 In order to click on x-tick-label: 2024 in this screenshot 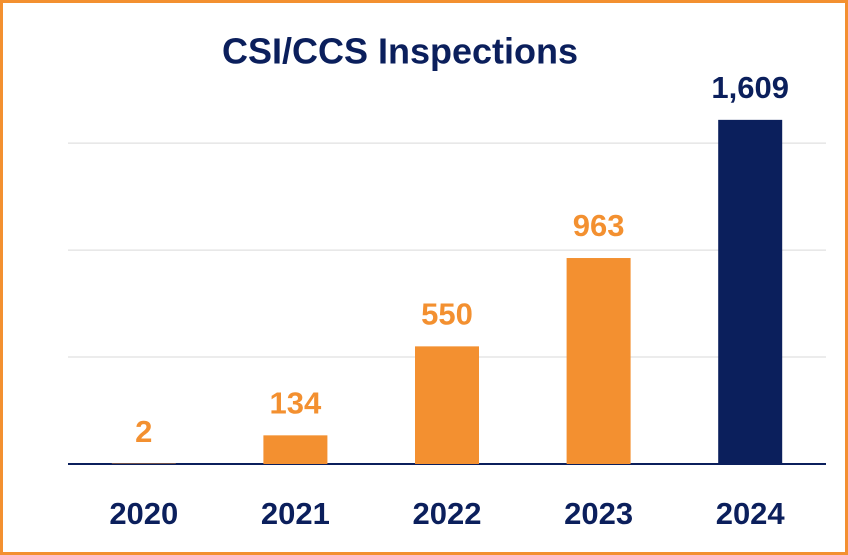, I will do `click(751, 513)`.